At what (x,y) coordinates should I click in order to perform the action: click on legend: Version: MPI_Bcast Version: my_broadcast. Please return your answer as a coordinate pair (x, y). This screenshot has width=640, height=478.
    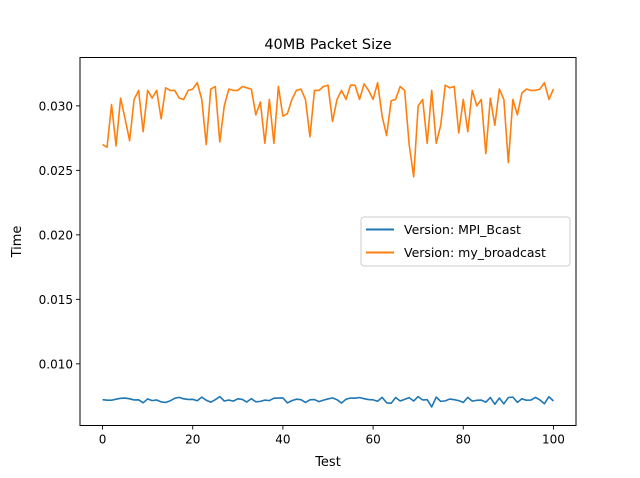
    Looking at the image, I should click on (465, 241).